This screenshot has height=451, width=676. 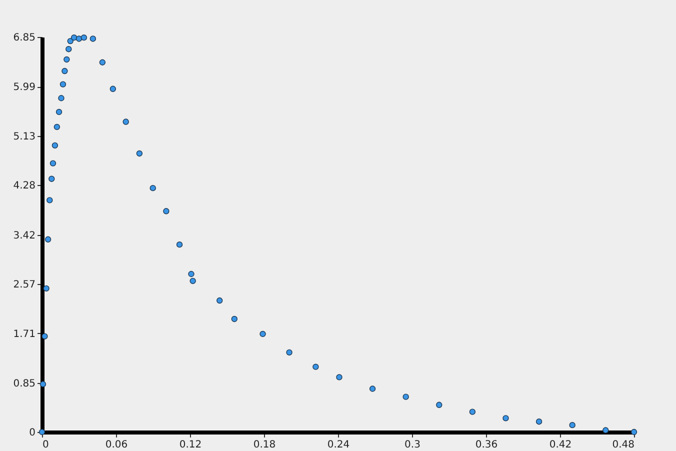 I want to click on y-tick-label: 5.13, so click(x=24, y=137).